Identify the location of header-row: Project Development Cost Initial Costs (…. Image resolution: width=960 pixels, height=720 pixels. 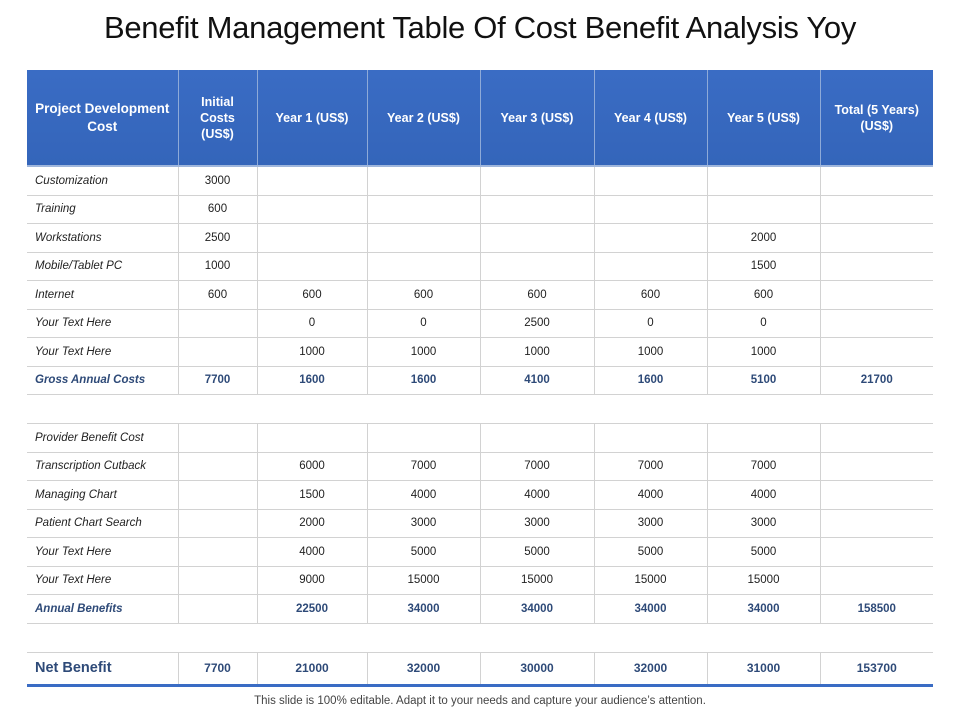
(480, 118).